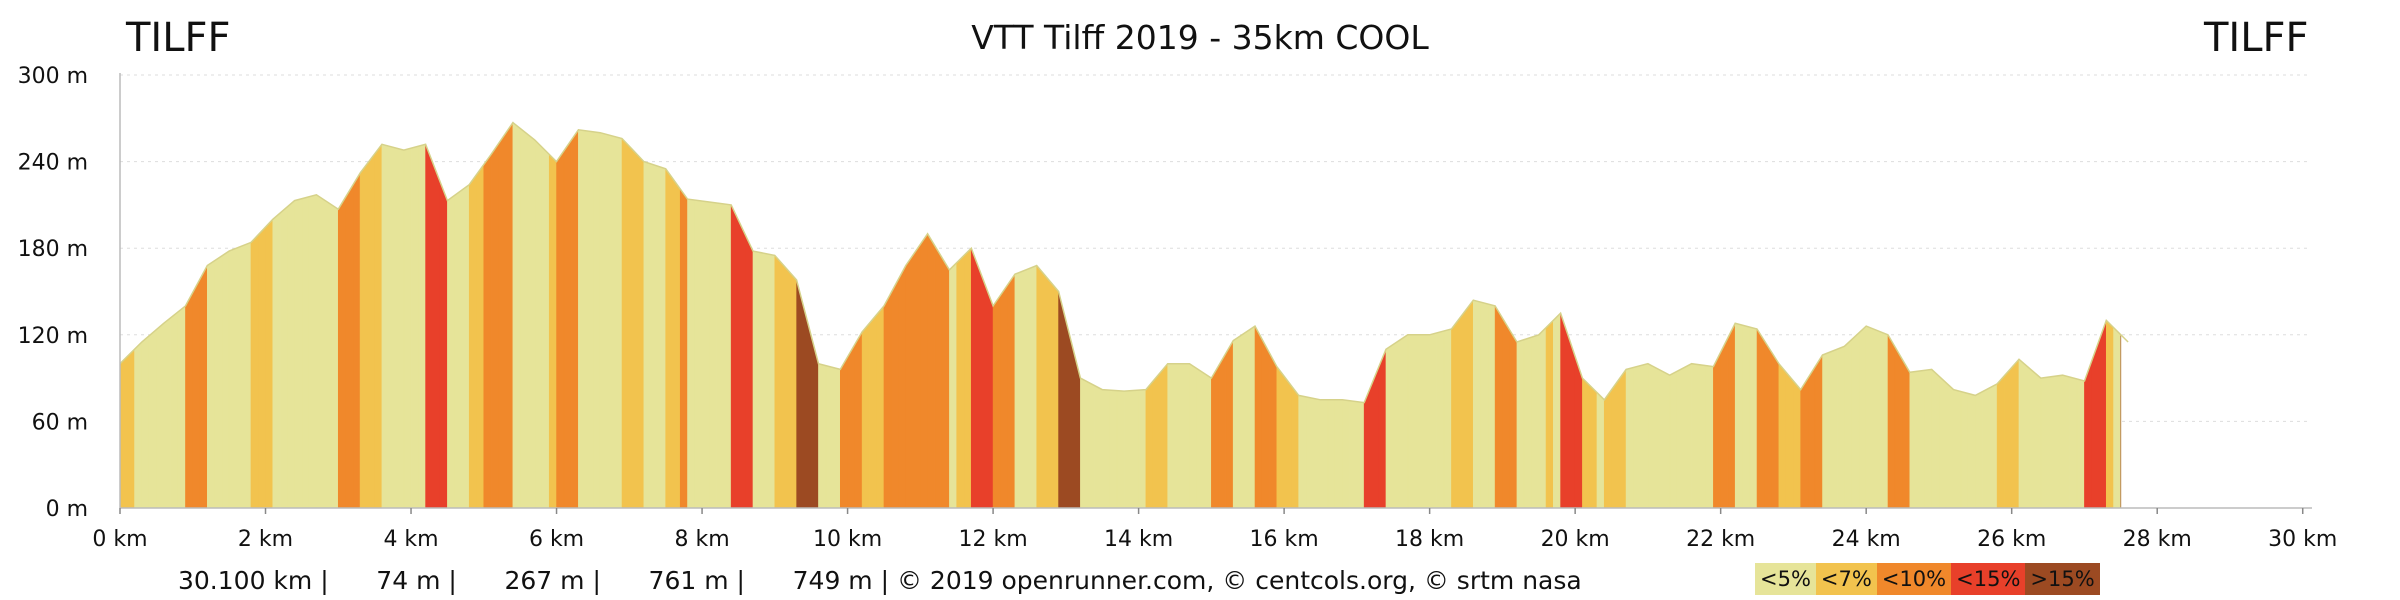  What do you see at coordinates (53, 163) in the screenshot?
I see `y-tick-label: 240 m` at bounding box center [53, 163].